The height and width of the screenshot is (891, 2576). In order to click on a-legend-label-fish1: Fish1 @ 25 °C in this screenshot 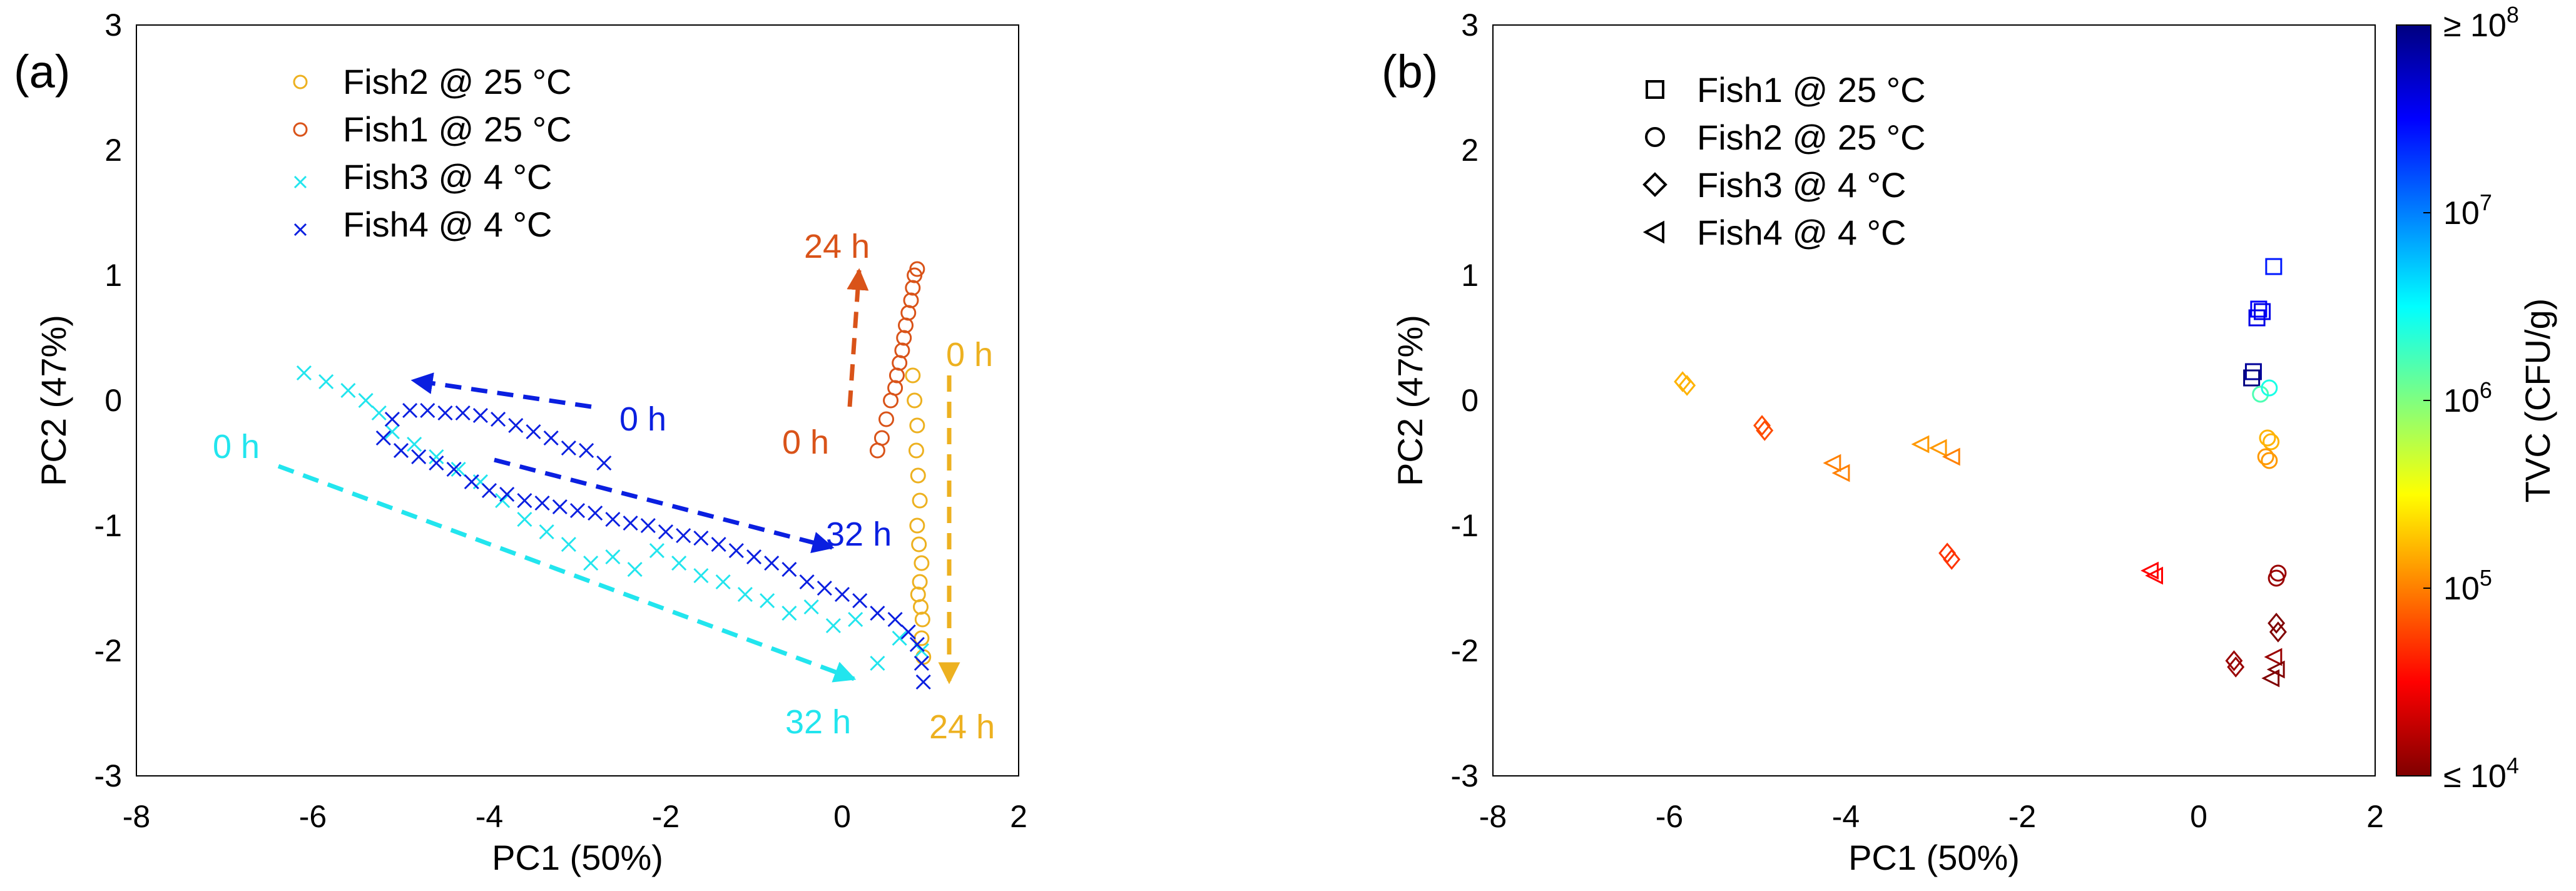, I will do `click(458, 129)`.